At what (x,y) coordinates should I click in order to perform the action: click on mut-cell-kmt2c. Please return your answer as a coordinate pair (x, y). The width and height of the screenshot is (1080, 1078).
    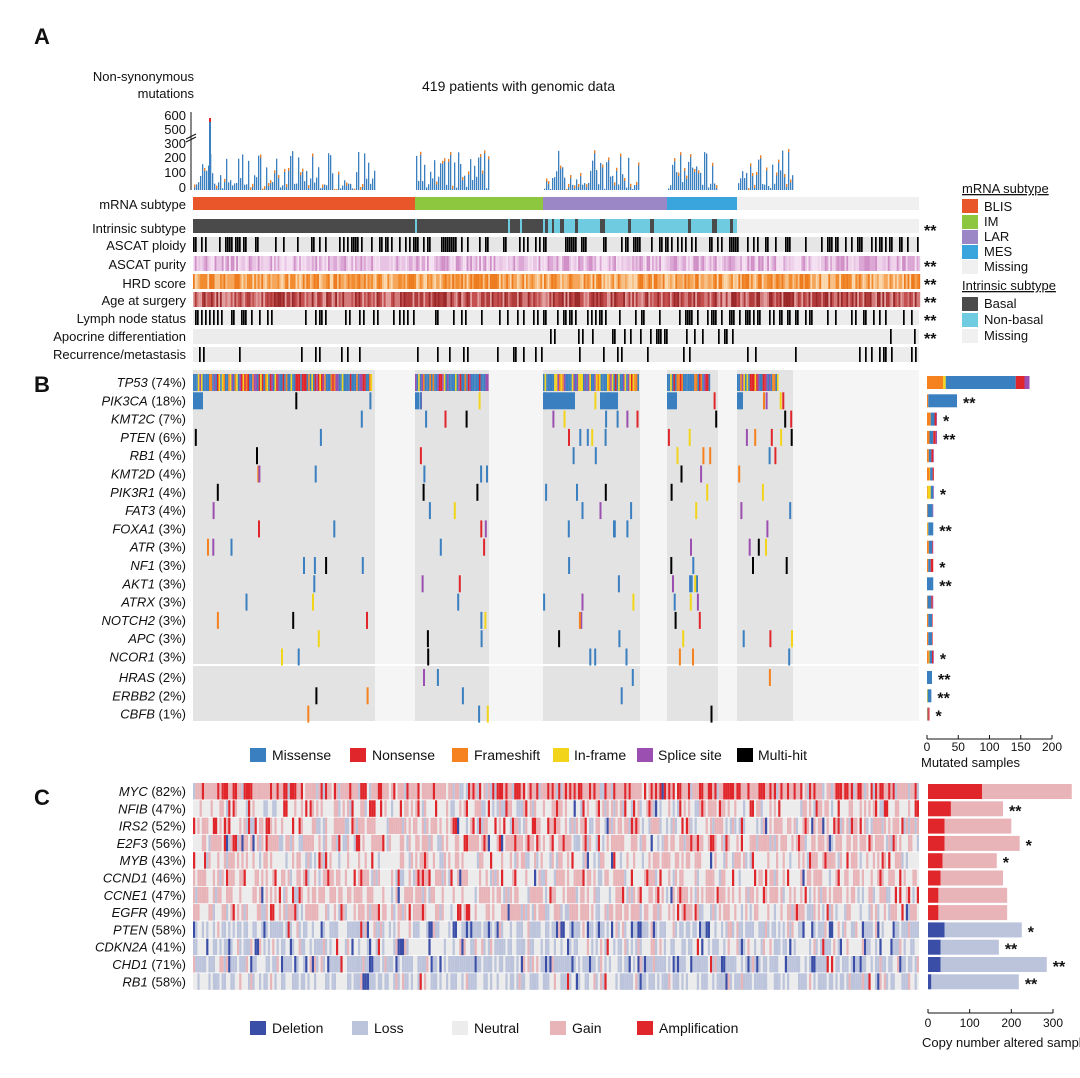
    Looking at the image, I should click on (466, 419).